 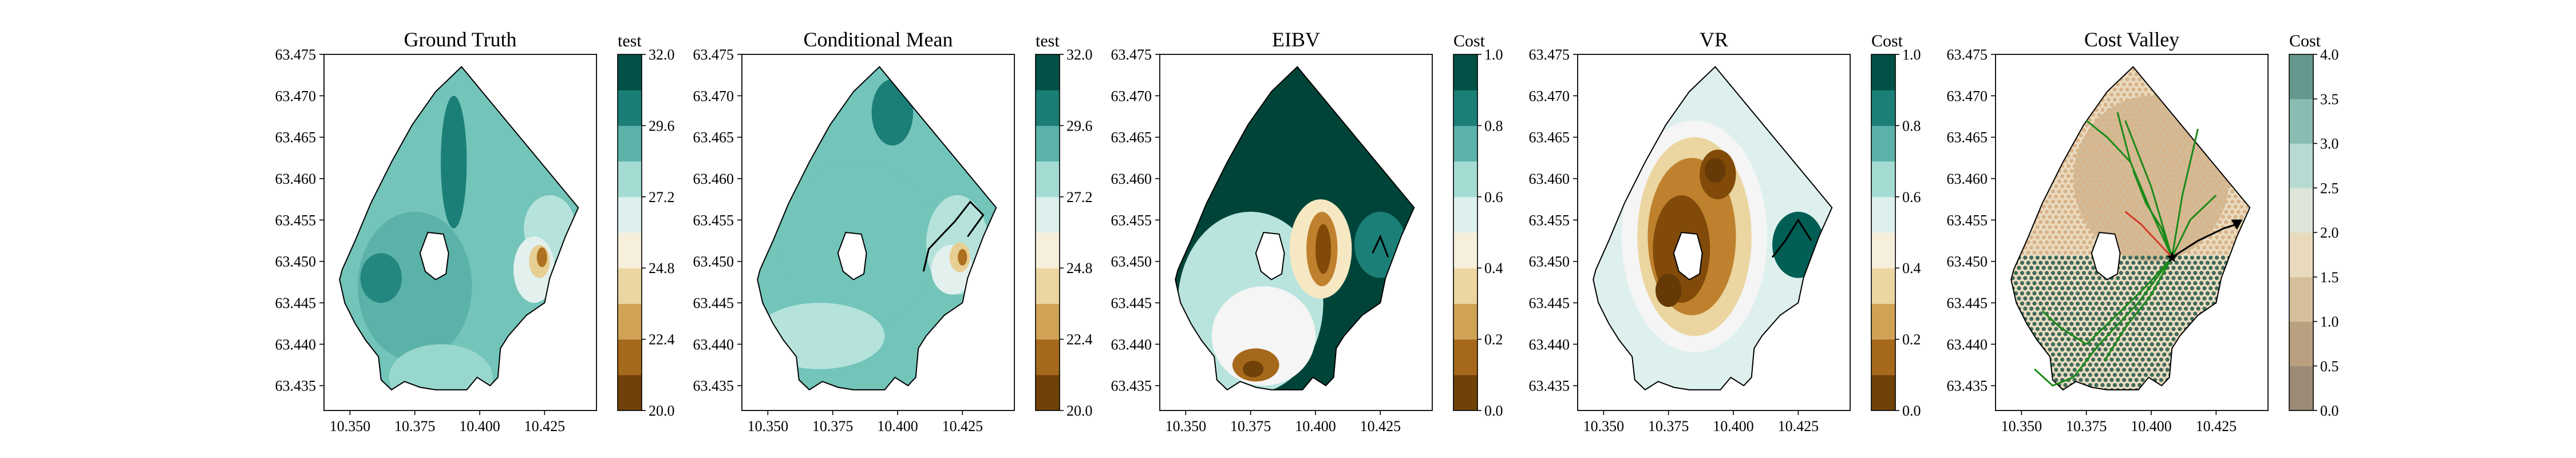 I want to click on x-tick-label: 10.350, so click(x=768, y=426).